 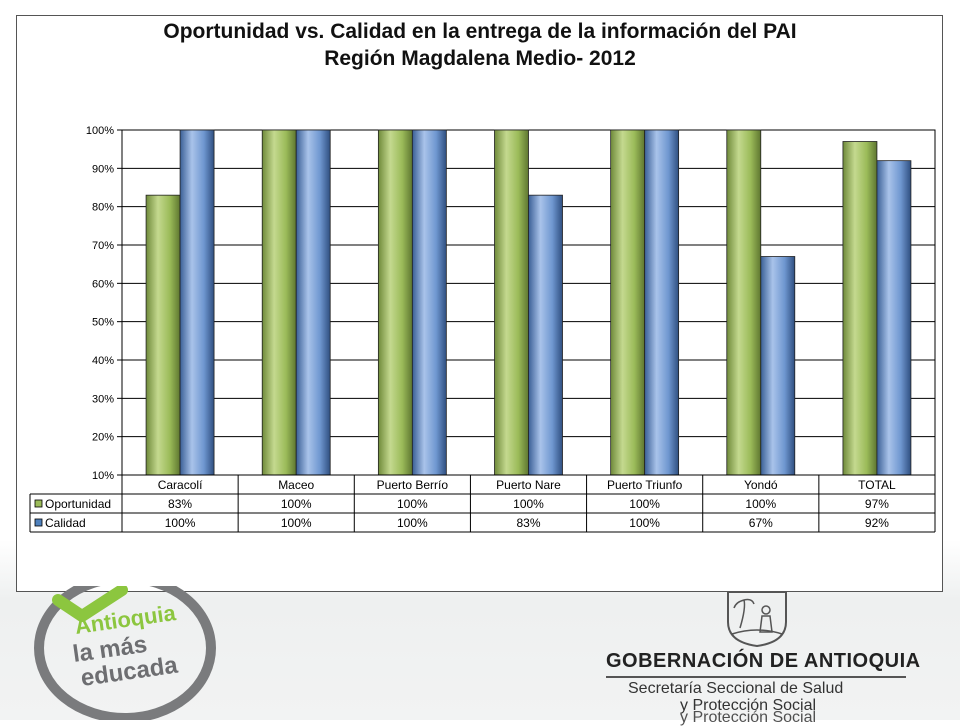 What do you see at coordinates (38, 522) in the screenshot?
I see `legend-key-calidad` at bounding box center [38, 522].